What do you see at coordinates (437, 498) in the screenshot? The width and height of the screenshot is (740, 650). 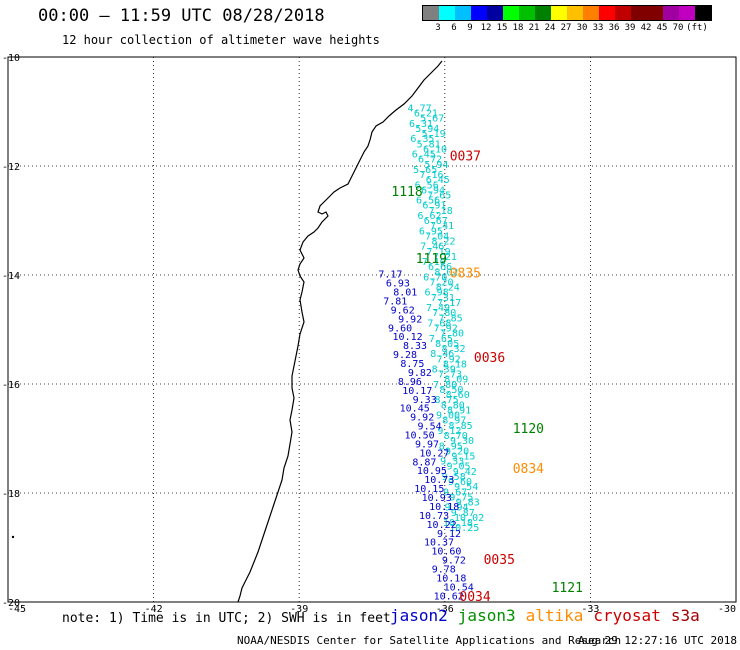 I see `wave-height-value: 10.93` at bounding box center [437, 498].